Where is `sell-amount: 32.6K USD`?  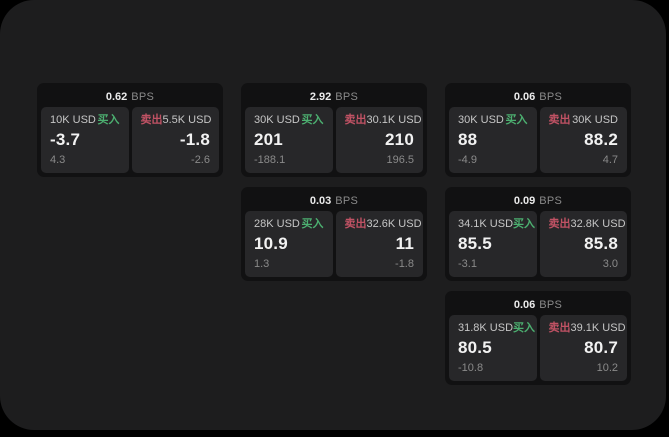
sell-amount: 32.6K USD is located at coordinates (394, 224).